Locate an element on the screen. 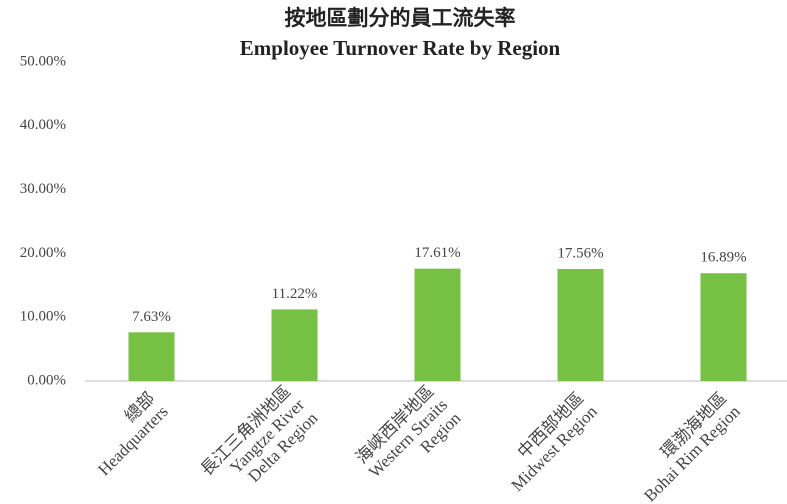  y-tick-label: 40.00% is located at coordinates (43, 125).